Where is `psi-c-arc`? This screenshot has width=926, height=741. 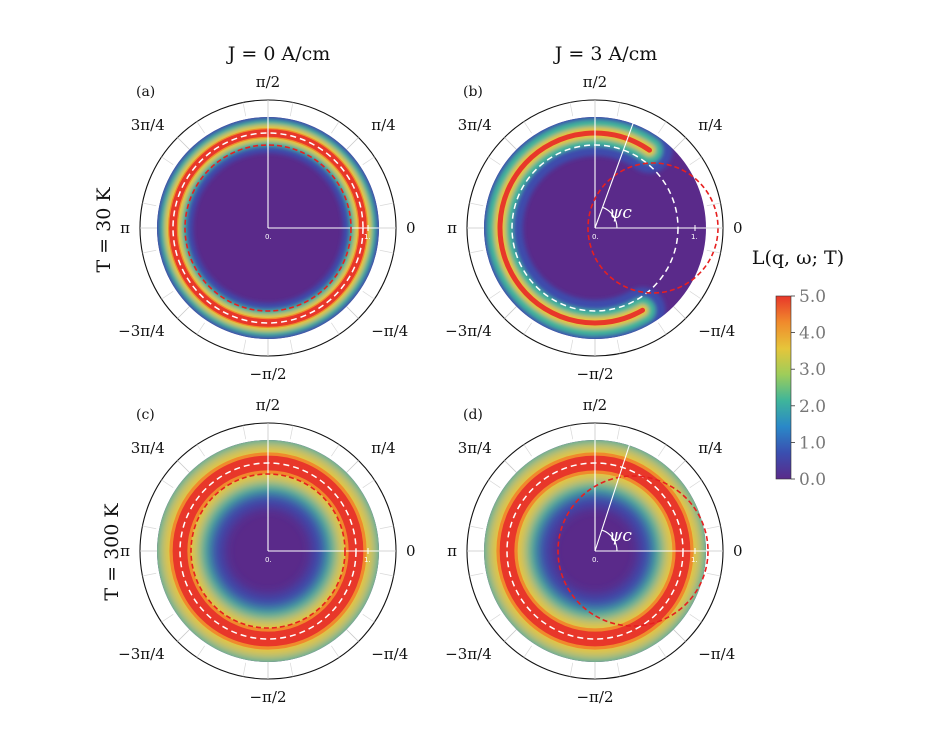
psi-c-arc is located at coordinates (609, 540).